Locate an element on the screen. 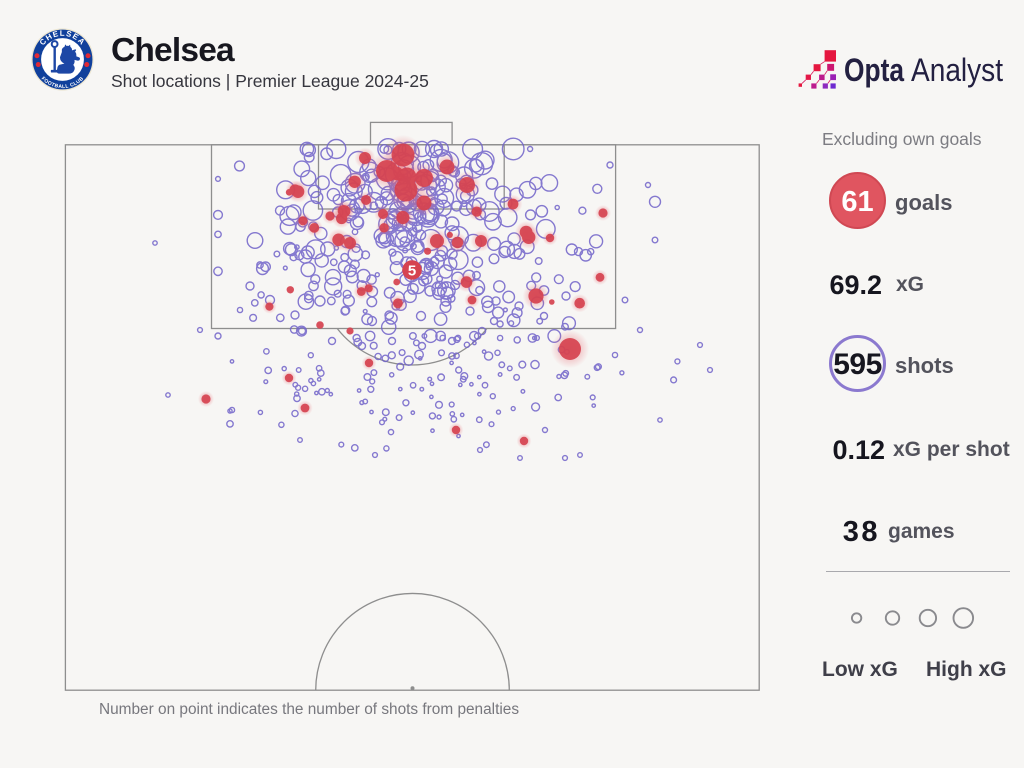 The width and height of the screenshot is (1024, 768). svg-text: Opta is located at coordinates (874, 70).